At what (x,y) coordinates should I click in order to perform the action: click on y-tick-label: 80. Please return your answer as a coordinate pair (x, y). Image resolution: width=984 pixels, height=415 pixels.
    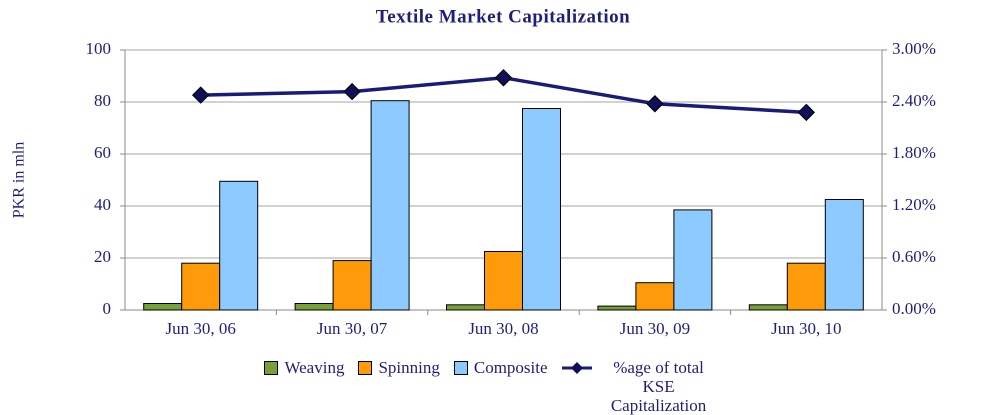
    Looking at the image, I should click on (102, 100).